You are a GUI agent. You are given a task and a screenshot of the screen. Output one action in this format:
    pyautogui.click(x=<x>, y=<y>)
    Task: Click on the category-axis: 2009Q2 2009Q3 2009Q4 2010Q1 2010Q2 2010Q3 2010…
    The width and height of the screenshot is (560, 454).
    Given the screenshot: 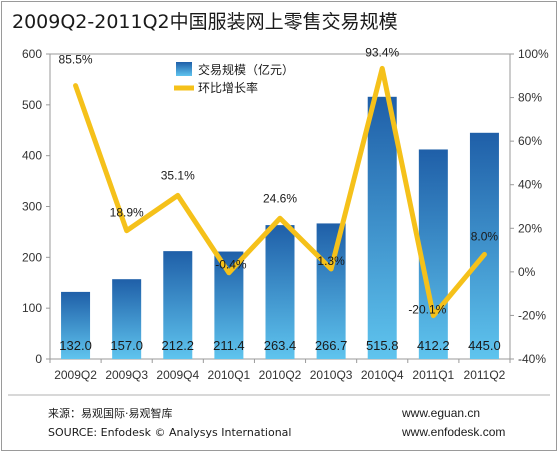 What is the action you would take?
    pyautogui.click(x=280, y=370)
    